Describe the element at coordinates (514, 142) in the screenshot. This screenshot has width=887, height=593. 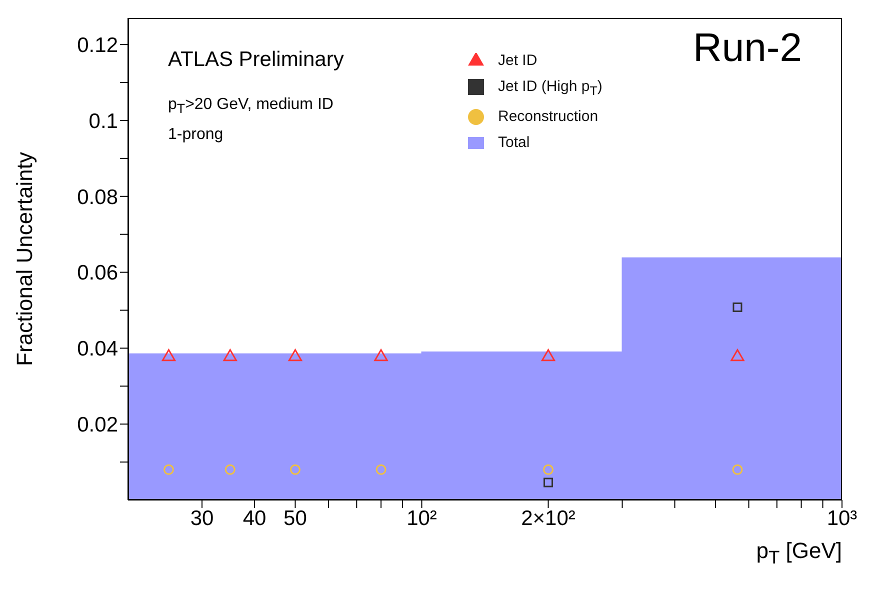
I see `legend-label: Total` at that location.